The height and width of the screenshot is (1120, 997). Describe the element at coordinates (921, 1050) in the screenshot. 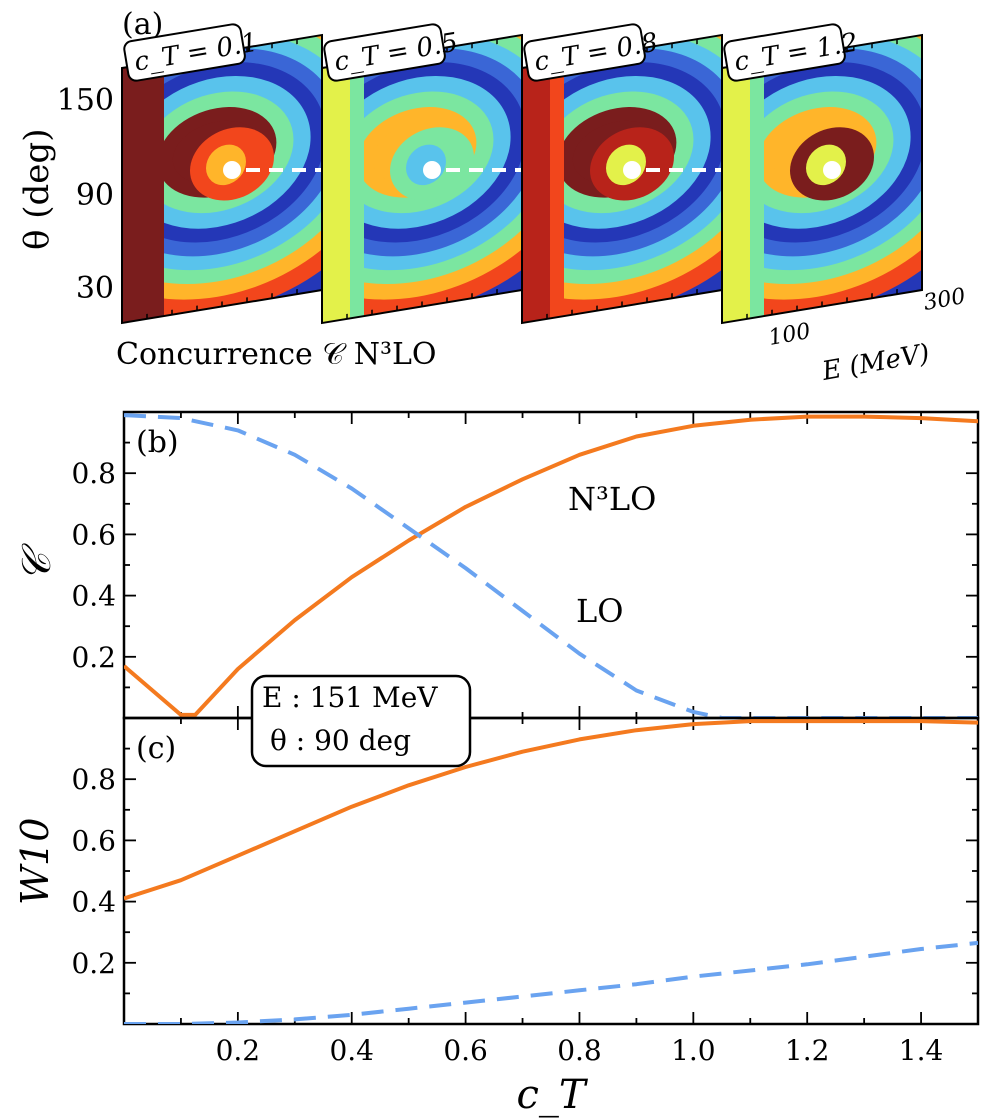

I see `x-tick-label: 1.4` at that location.